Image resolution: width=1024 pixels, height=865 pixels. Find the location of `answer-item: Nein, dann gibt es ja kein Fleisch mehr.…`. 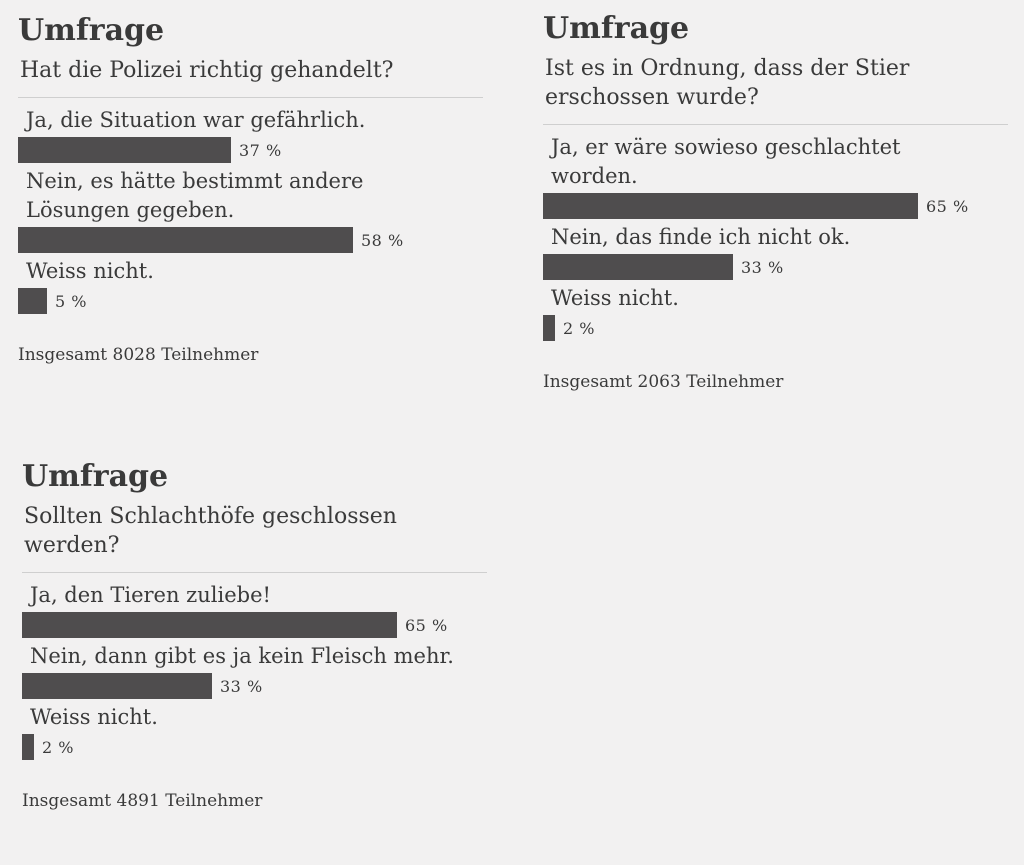

answer-item: Nein, dann gibt es ja kein Fleisch mehr.… is located at coordinates (254, 671).